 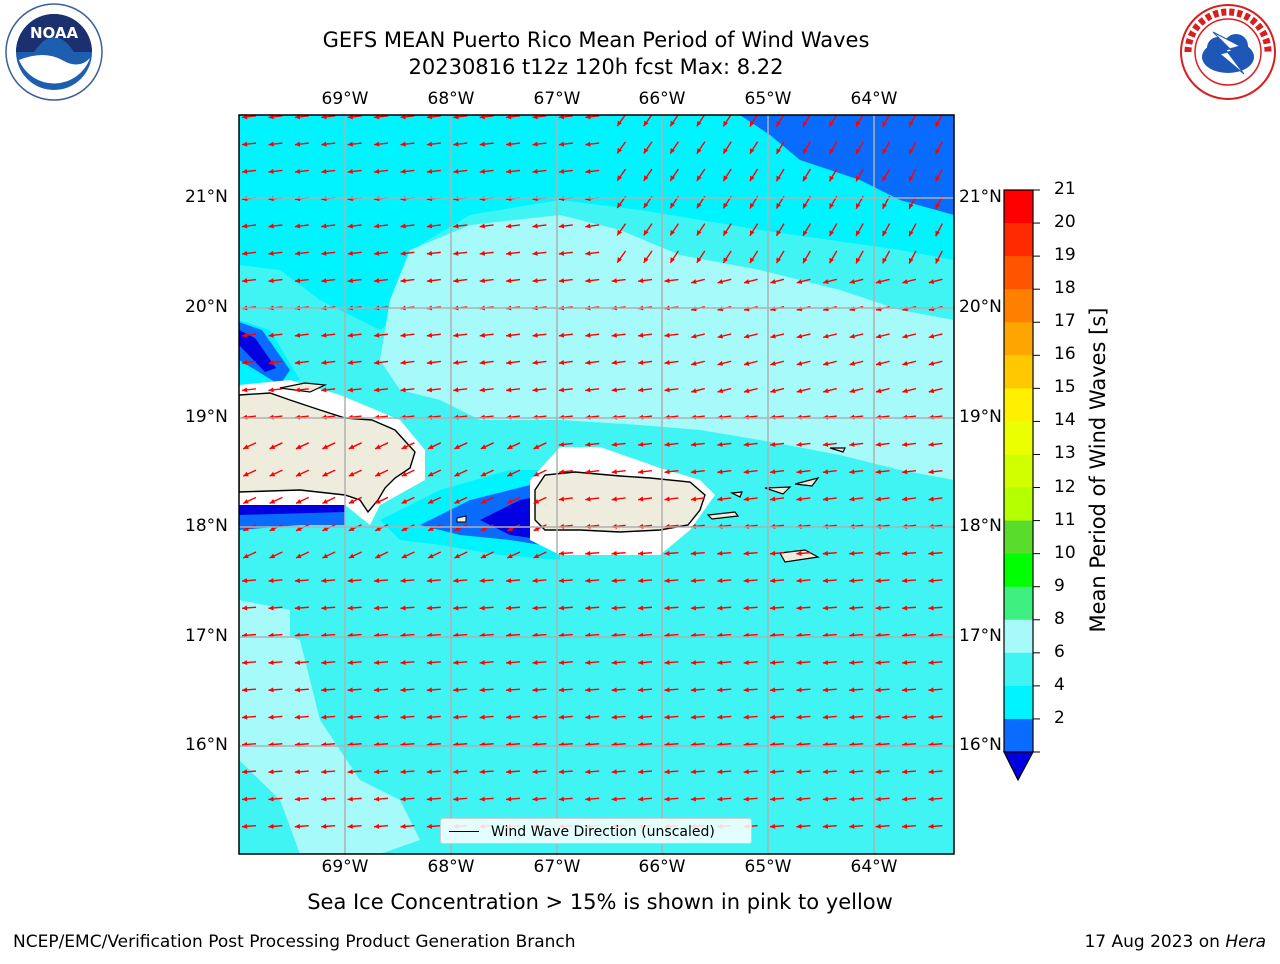 I want to click on vieques-island, so click(x=723, y=515).